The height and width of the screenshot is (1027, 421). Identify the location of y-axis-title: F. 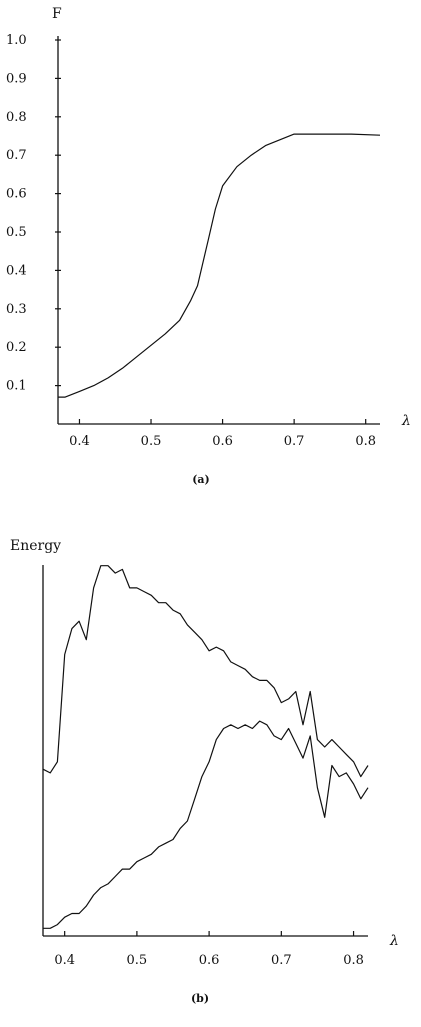
(57, 14).